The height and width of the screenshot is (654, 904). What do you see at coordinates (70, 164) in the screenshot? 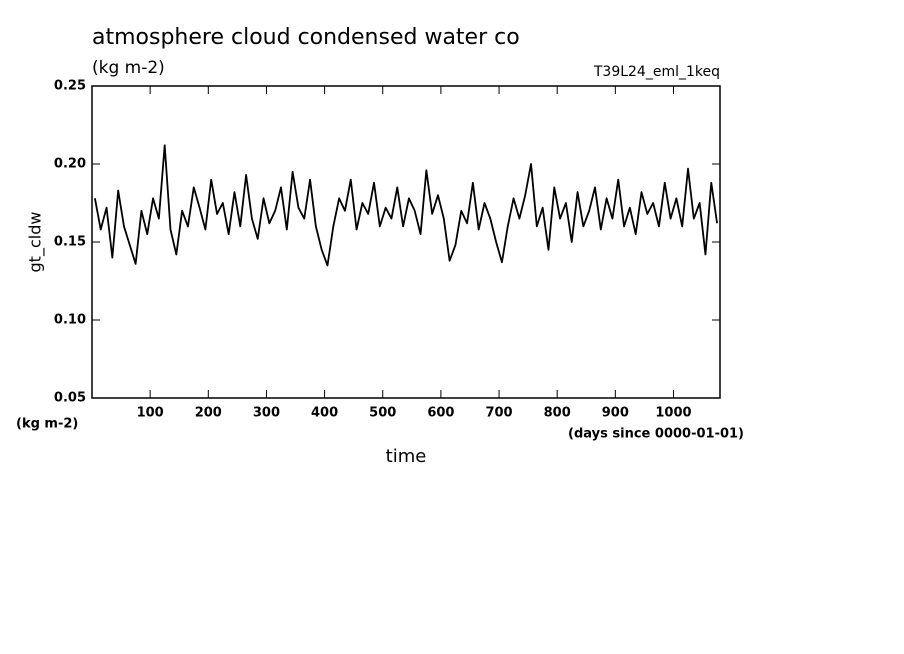
I see `y-tick-label: 0.20` at bounding box center [70, 164].